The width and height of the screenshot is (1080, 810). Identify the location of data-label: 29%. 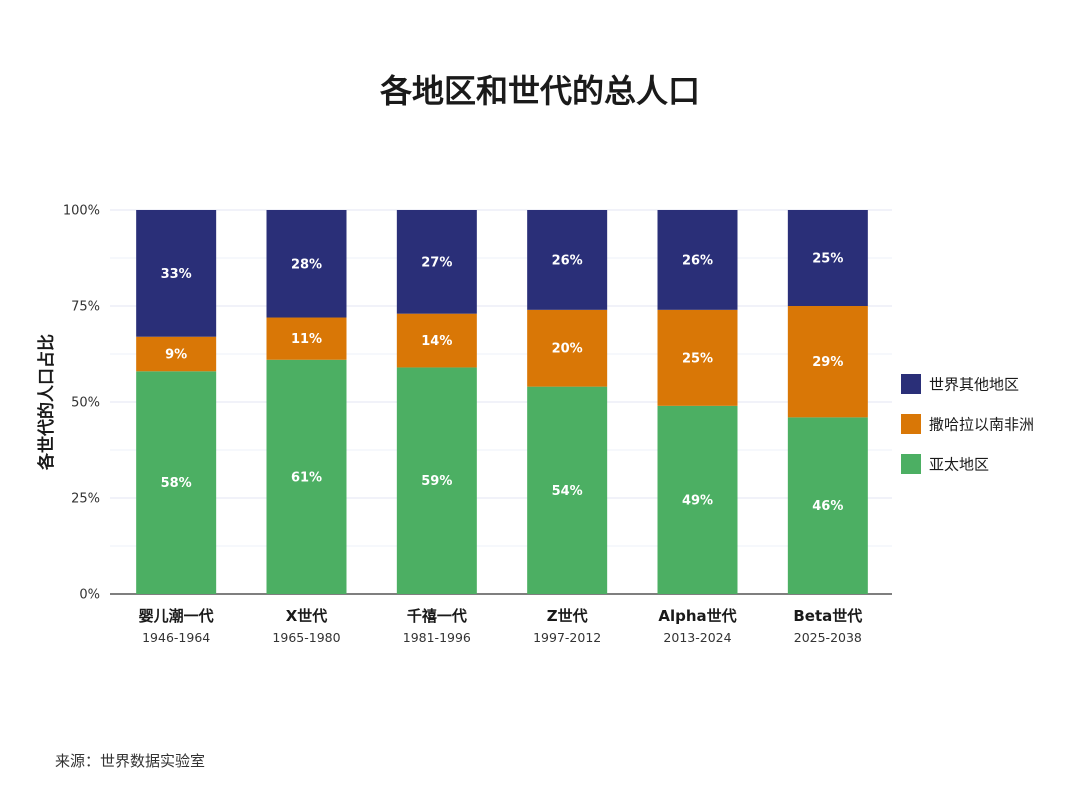
(827, 362).